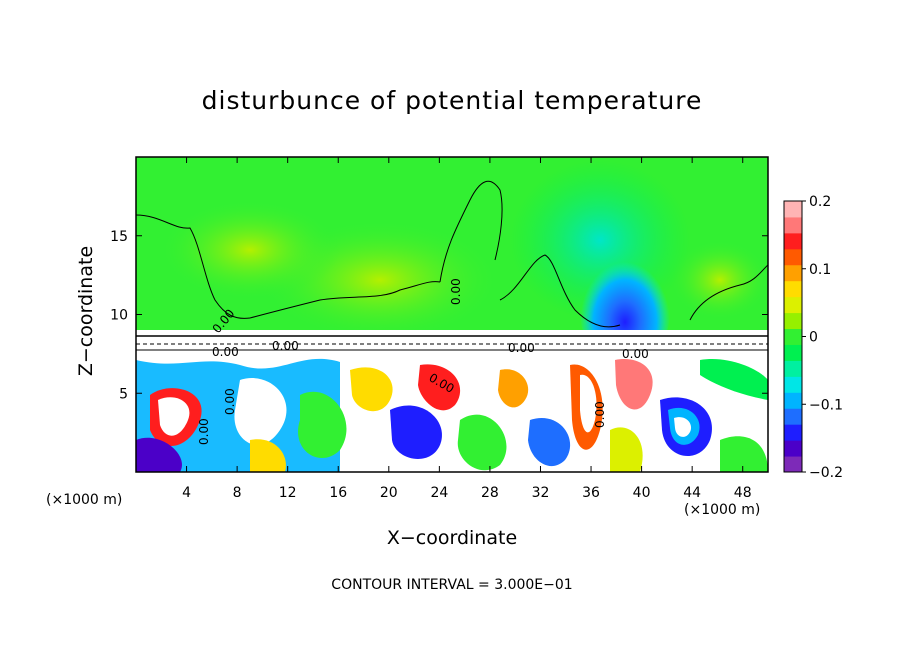 This screenshot has height=654, width=904. What do you see at coordinates (288, 493) in the screenshot?
I see `x-tick-label: 12` at bounding box center [288, 493].